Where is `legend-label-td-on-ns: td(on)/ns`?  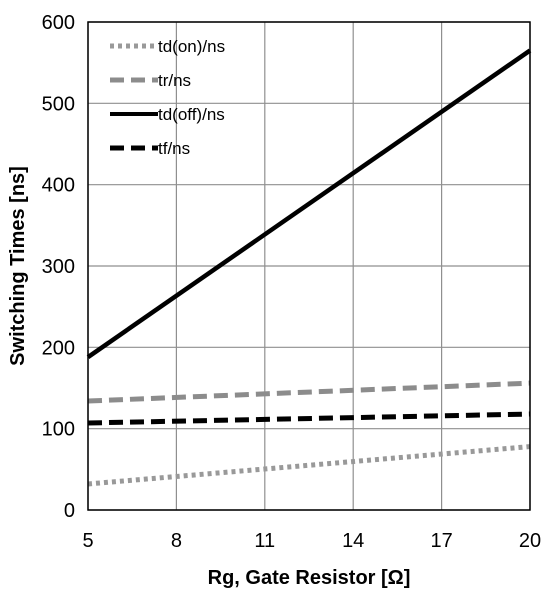
legend-label-td-on-ns: td(on)/ns is located at coordinates (191, 46).